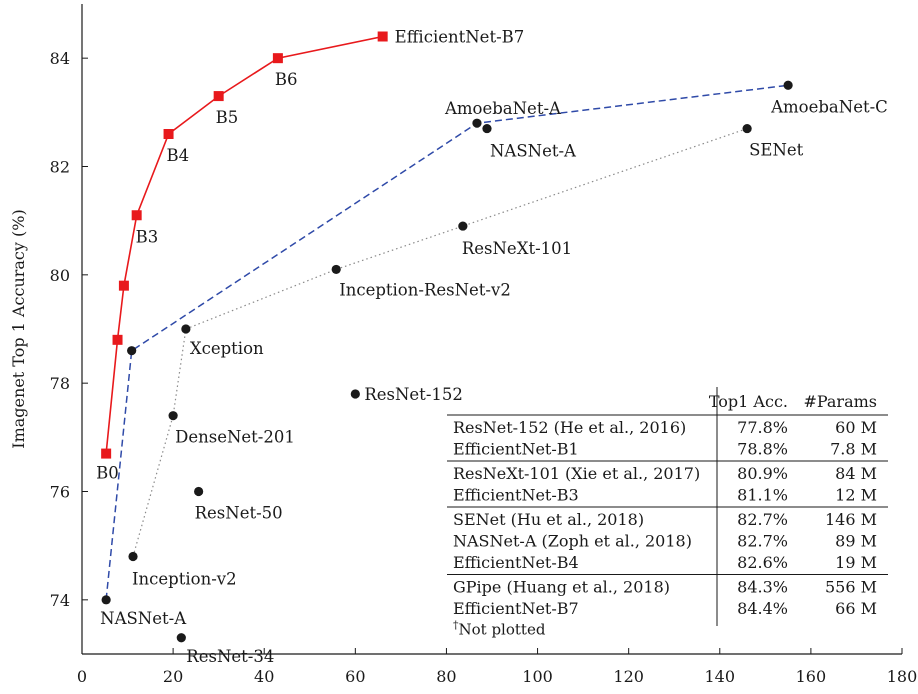  What do you see at coordinates (856, 495) in the screenshot?
I see `table-params: 12 M` at bounding box center [856, 495].